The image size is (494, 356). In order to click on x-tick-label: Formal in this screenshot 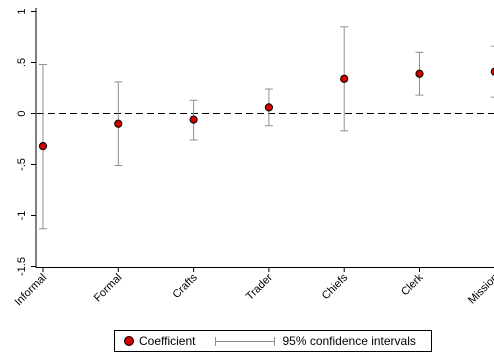, I will do `click(108, 288)`.